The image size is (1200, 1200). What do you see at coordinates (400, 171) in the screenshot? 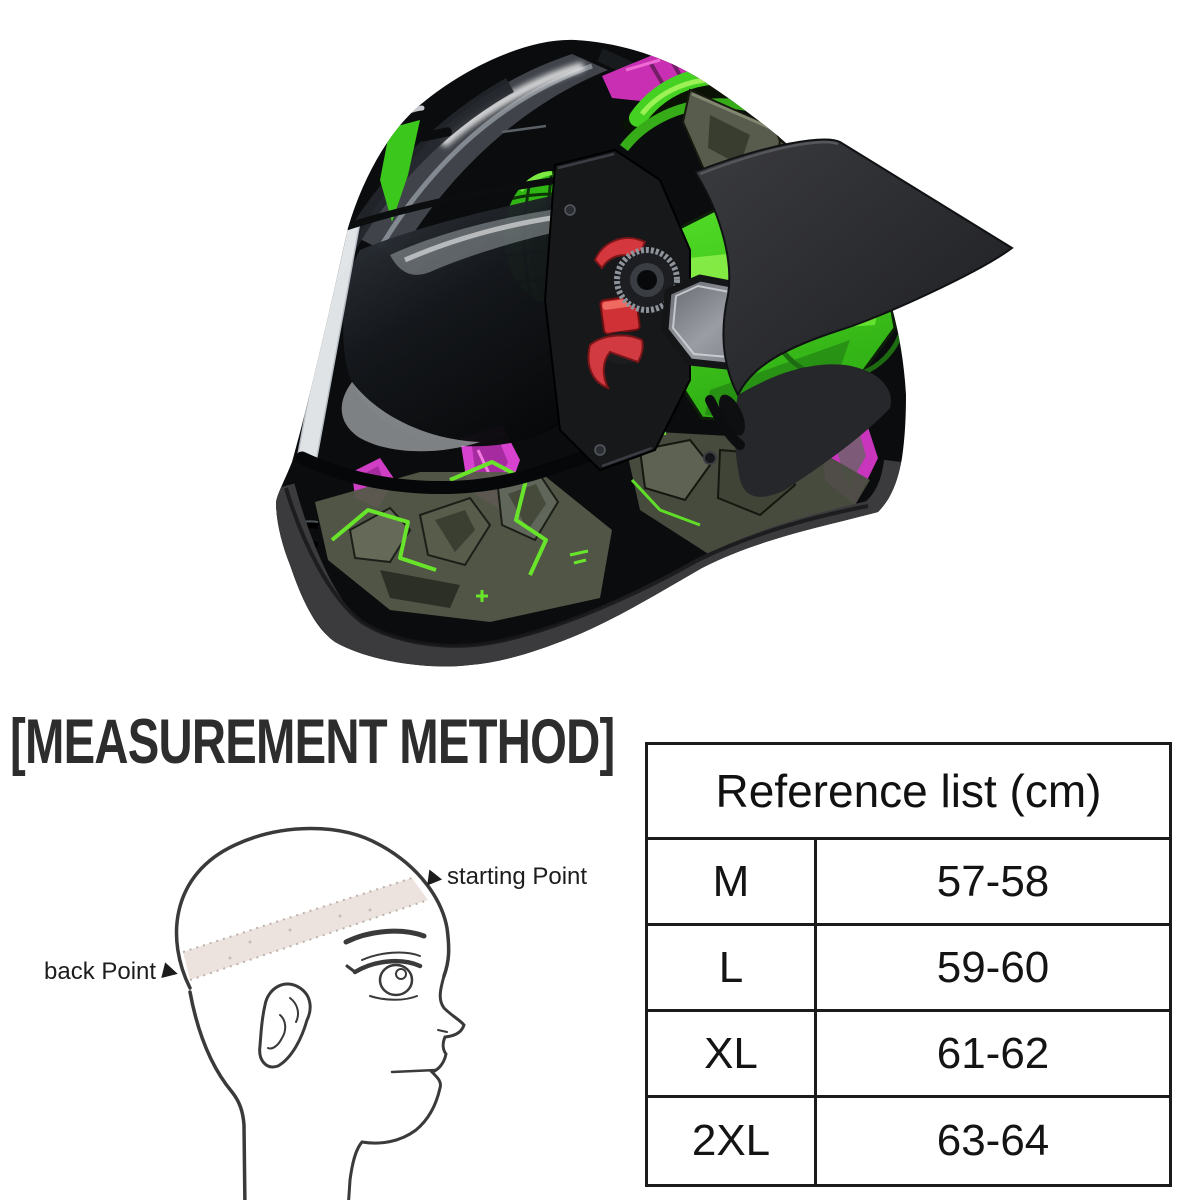
I see `green-shard-left` at bounding box center [400, 171].